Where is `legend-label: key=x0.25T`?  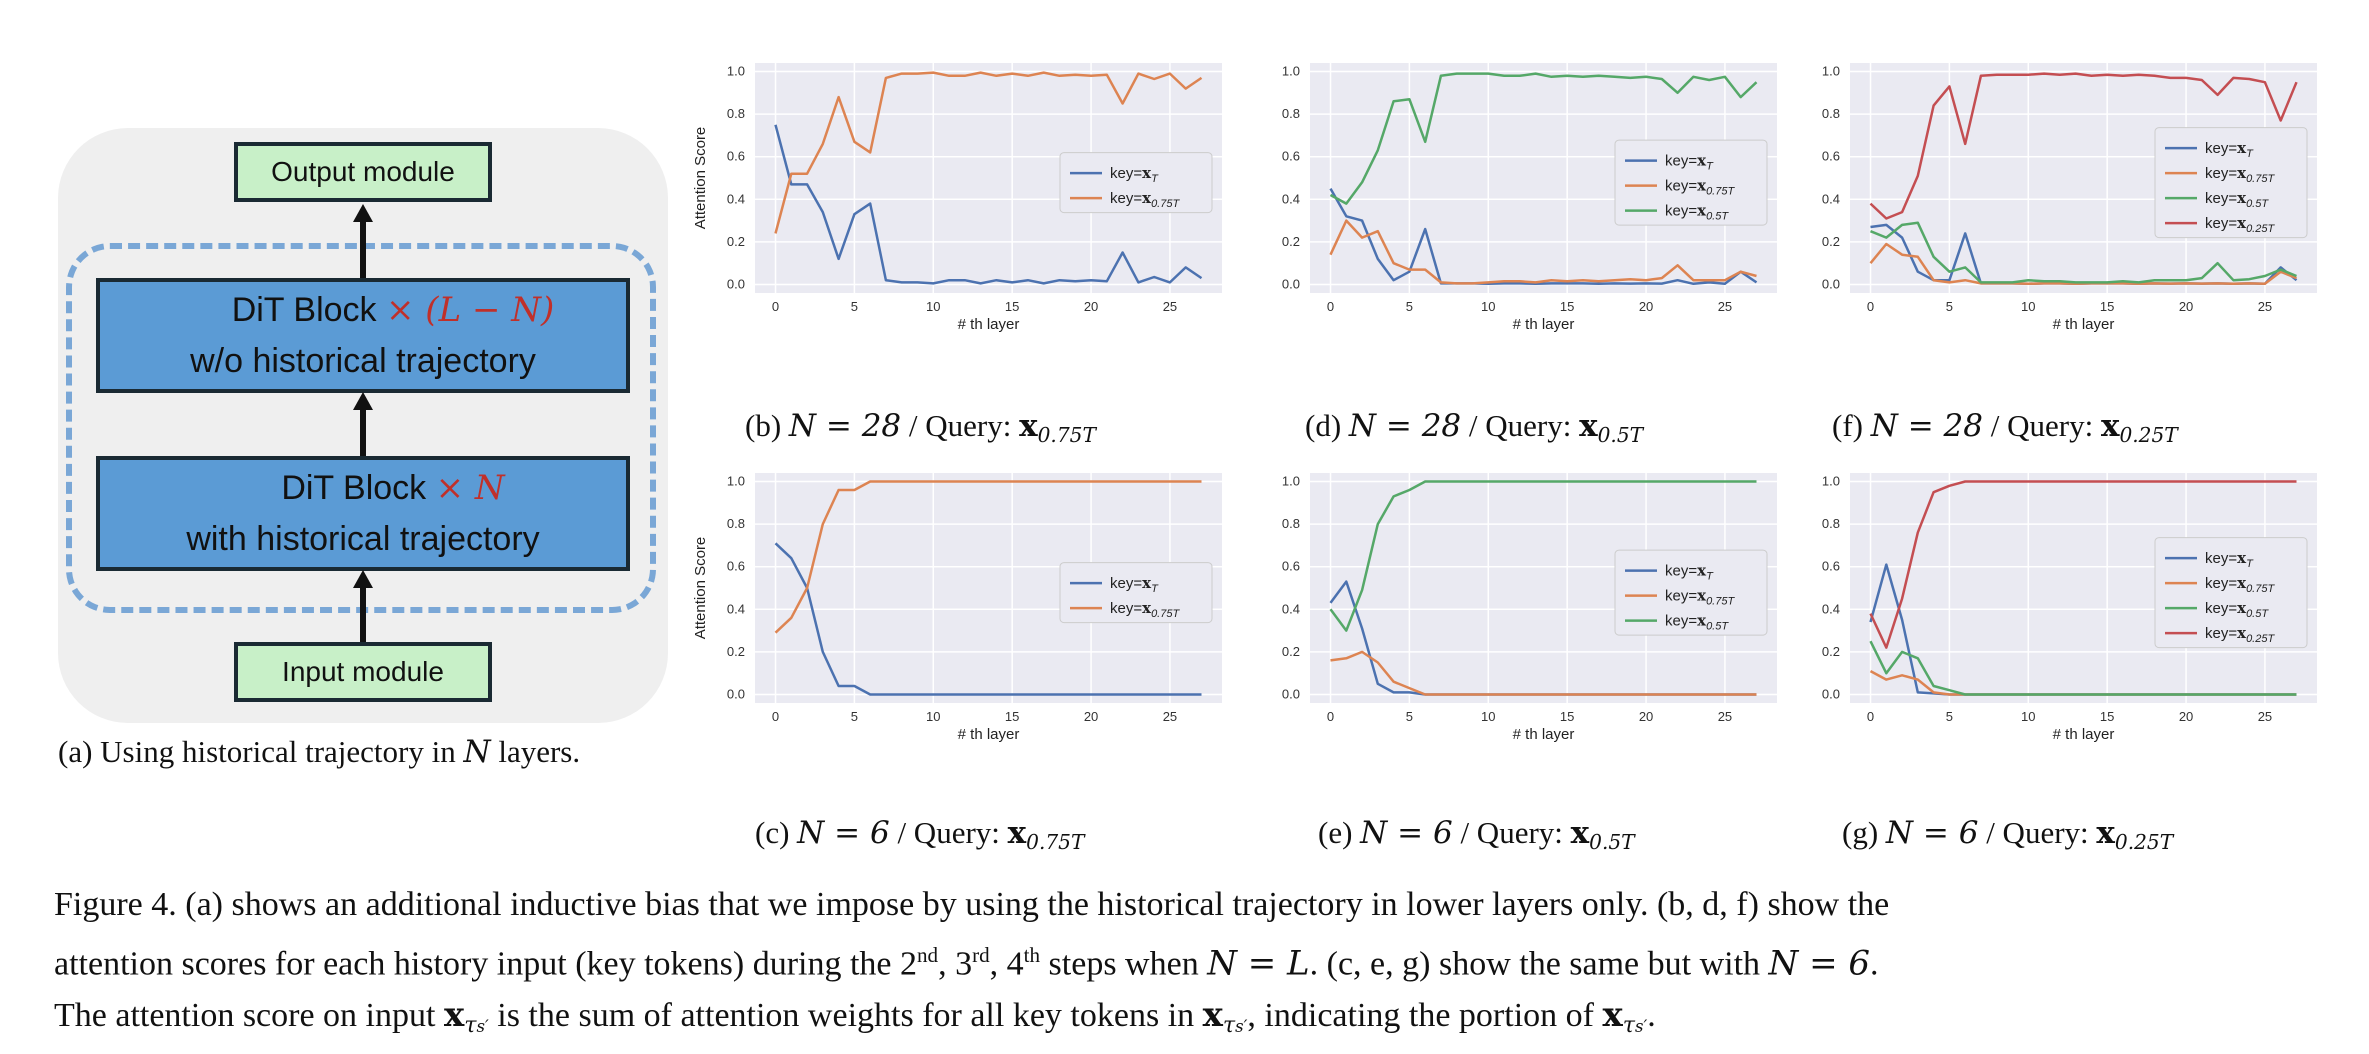
legend-label: key=x0.25T is located at coordinates (2240, 634).